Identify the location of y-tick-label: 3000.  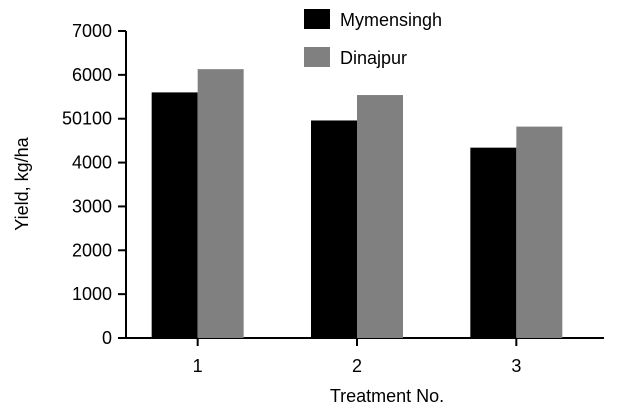
(92, 206).